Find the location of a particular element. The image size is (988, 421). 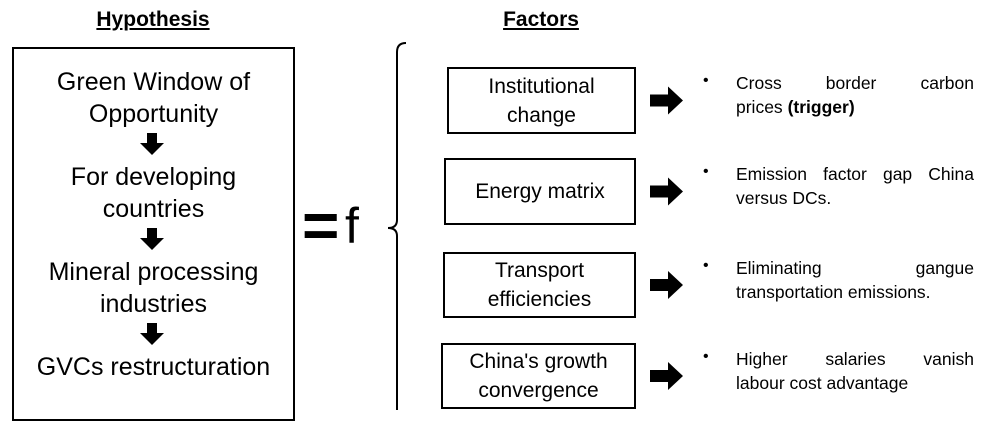

description-text: prices is located at coordinates (759, 107).